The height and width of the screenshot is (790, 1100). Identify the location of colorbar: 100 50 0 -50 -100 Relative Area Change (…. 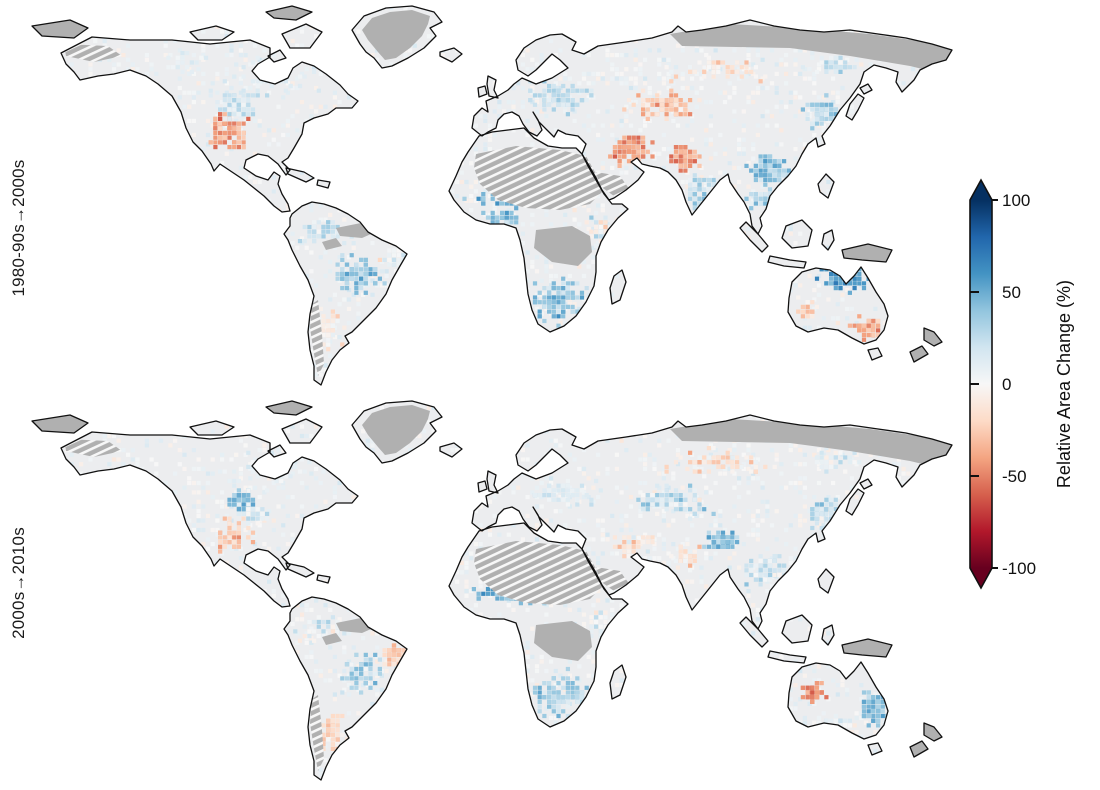
(1021, 384).